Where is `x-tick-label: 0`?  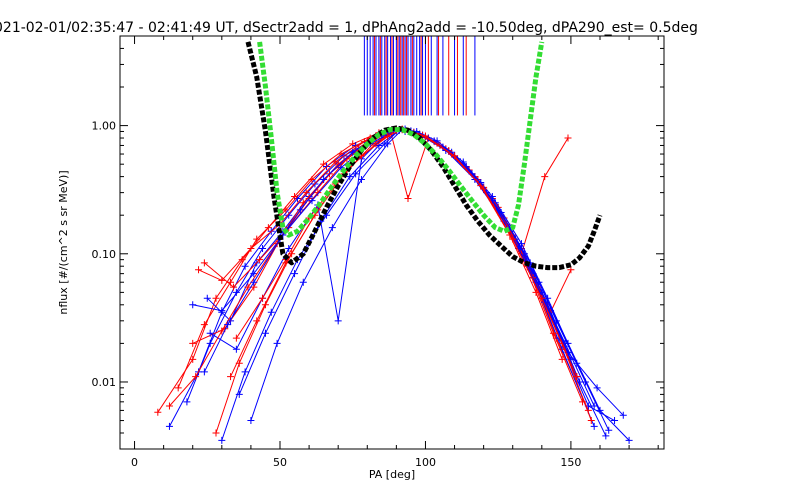
x-tick-label: 0 is located at coordinates (134, 462).